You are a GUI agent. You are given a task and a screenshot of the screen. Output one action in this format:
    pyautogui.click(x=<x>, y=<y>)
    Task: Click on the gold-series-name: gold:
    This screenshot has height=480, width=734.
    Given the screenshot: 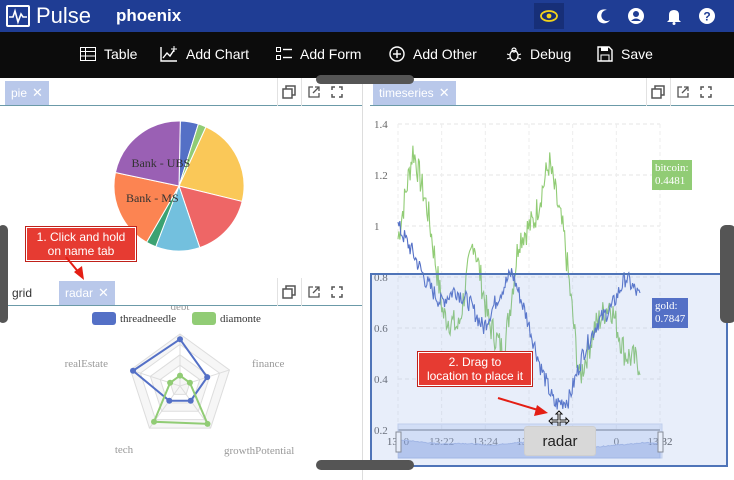 What is the action you would take?
    pyautogui.click(x=666, y=306)
    